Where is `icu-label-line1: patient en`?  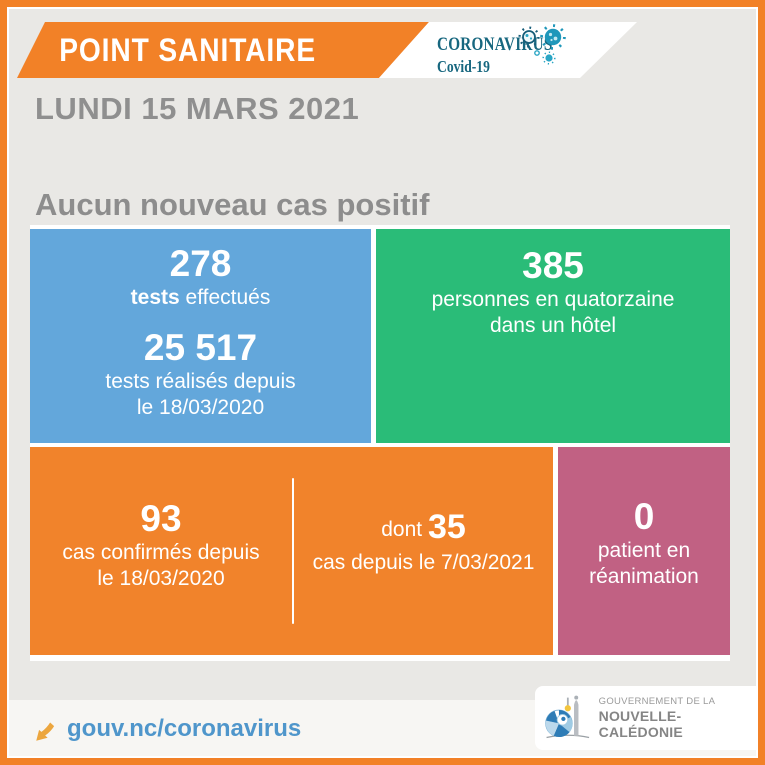 icu-label-line1: patient en is located at coordinates (644, 550).